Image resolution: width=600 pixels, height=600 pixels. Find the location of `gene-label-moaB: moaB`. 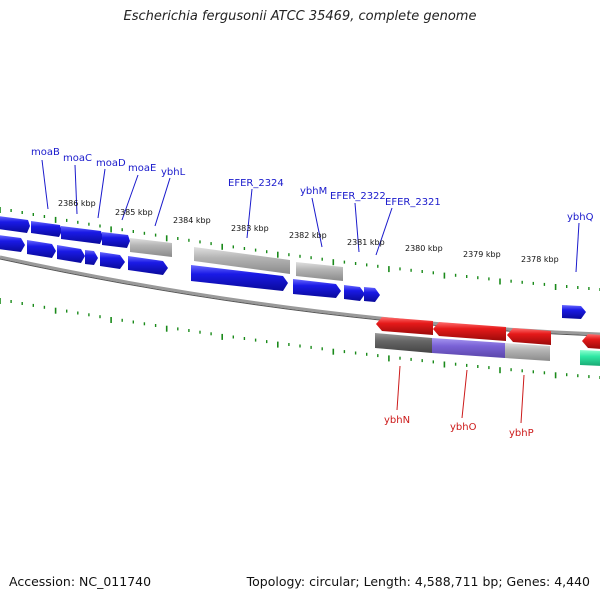

gene-label-moaB: moaB is located at coordinates (45, 152).